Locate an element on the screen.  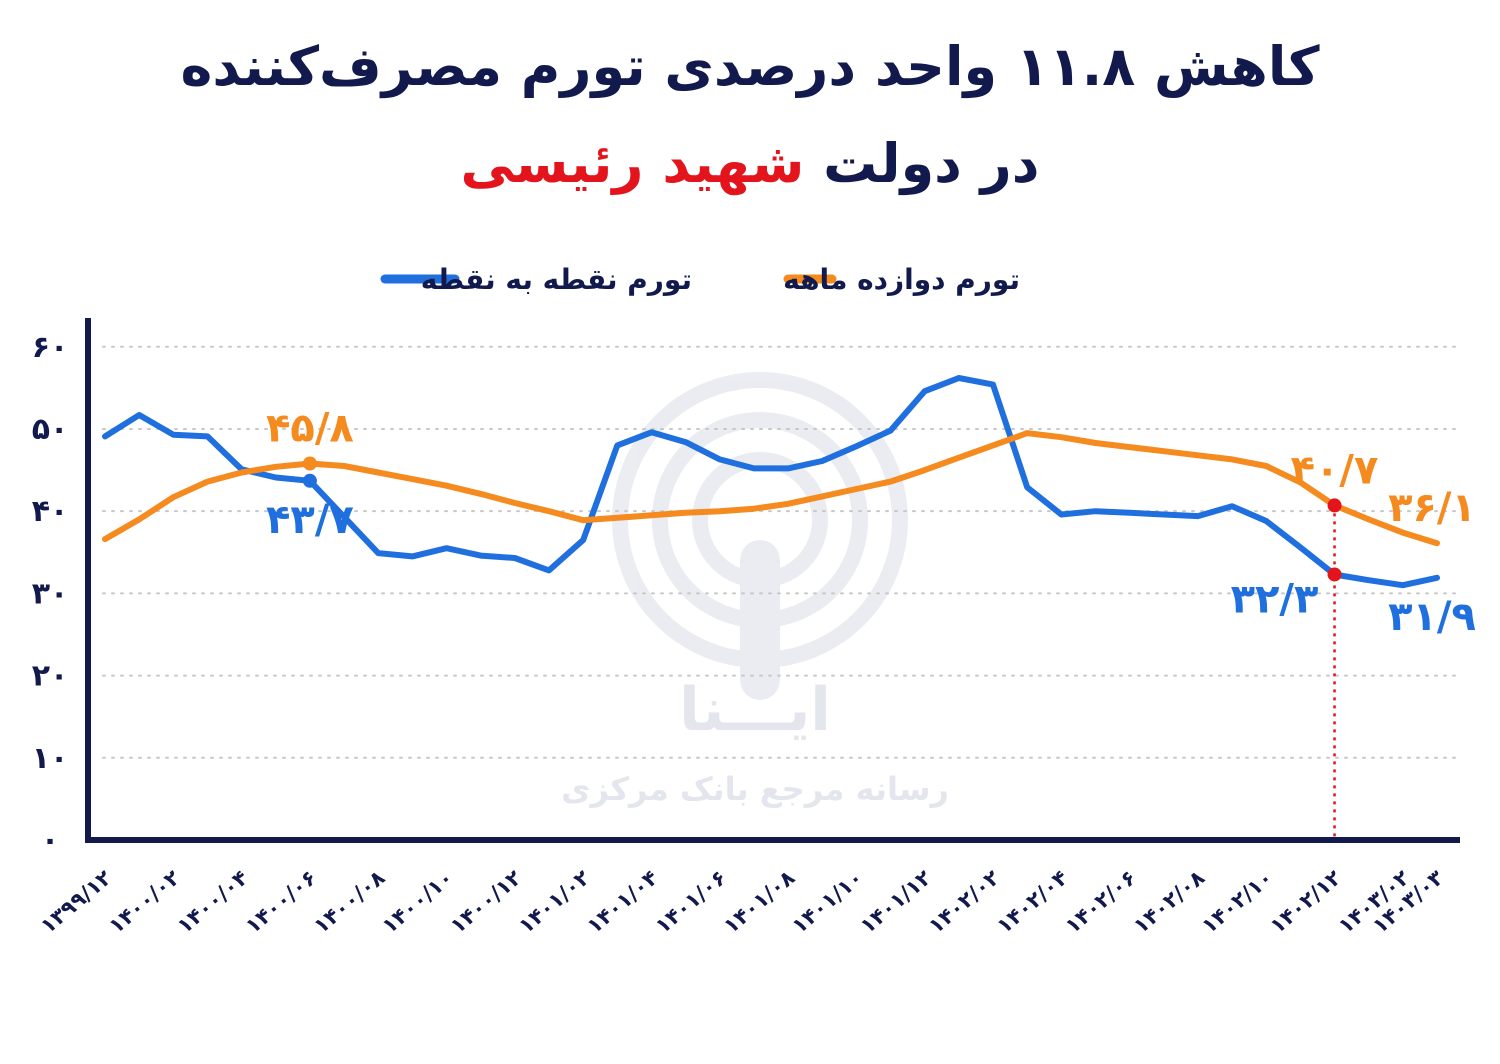
data-label: ۴۰/۷ is located at coordinates (1335, 470).